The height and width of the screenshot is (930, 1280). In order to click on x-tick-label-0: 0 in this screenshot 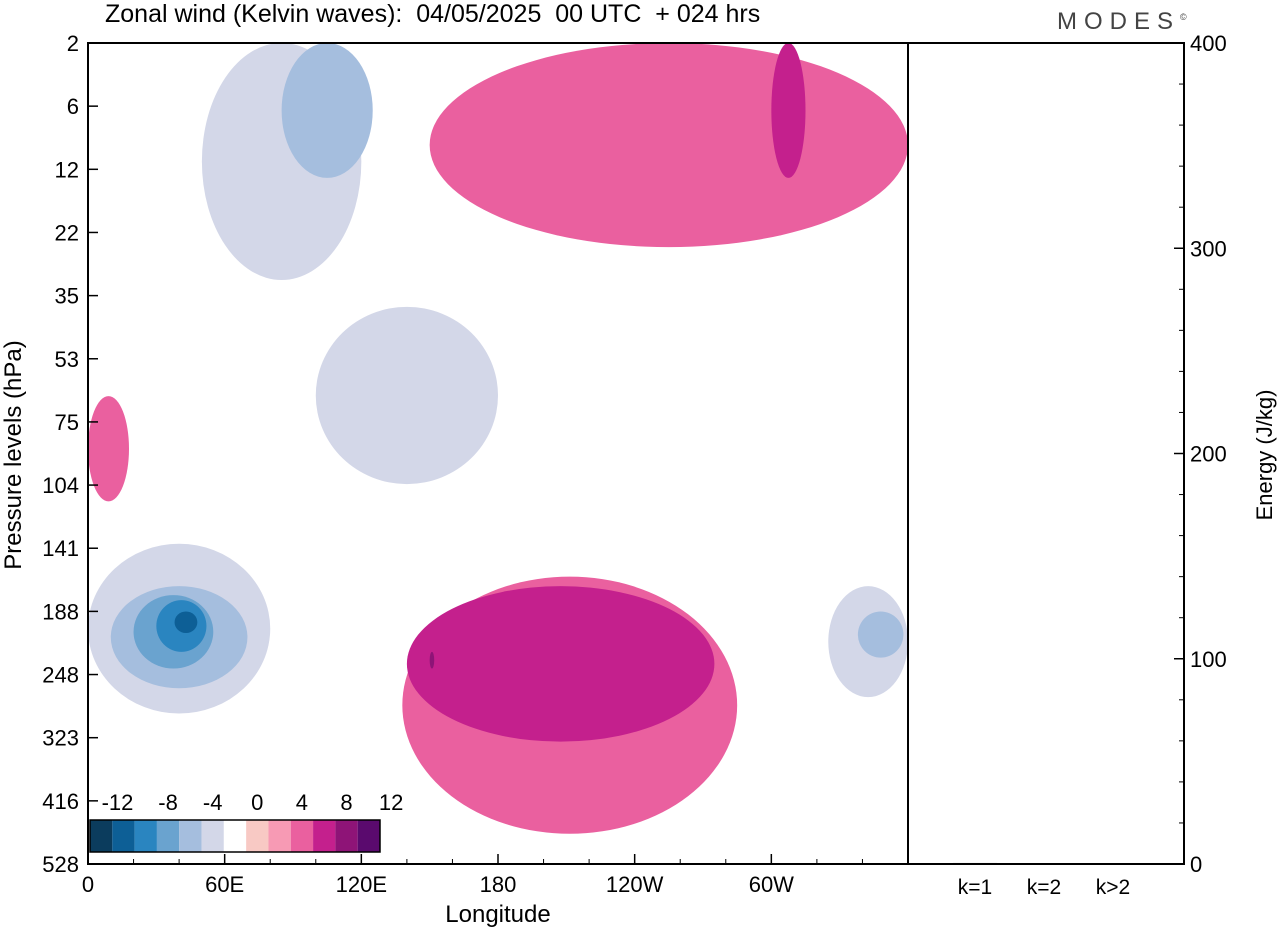, I will do `click(88, 884)`.